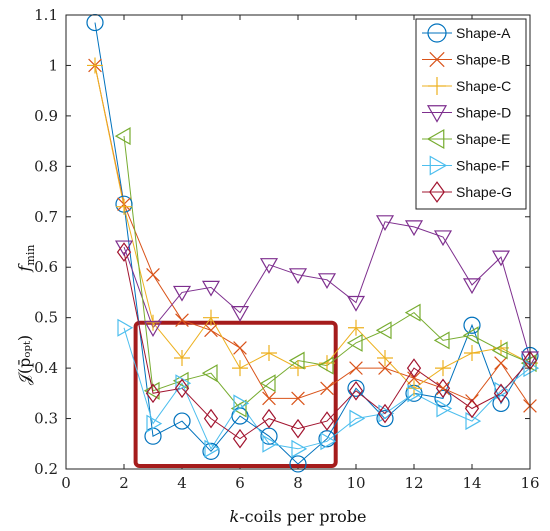 This screenshot has width=550, height=531. Describe the element at coordinates (30, 255) in the screenshot. I see `fmin-sub: min` at that location.